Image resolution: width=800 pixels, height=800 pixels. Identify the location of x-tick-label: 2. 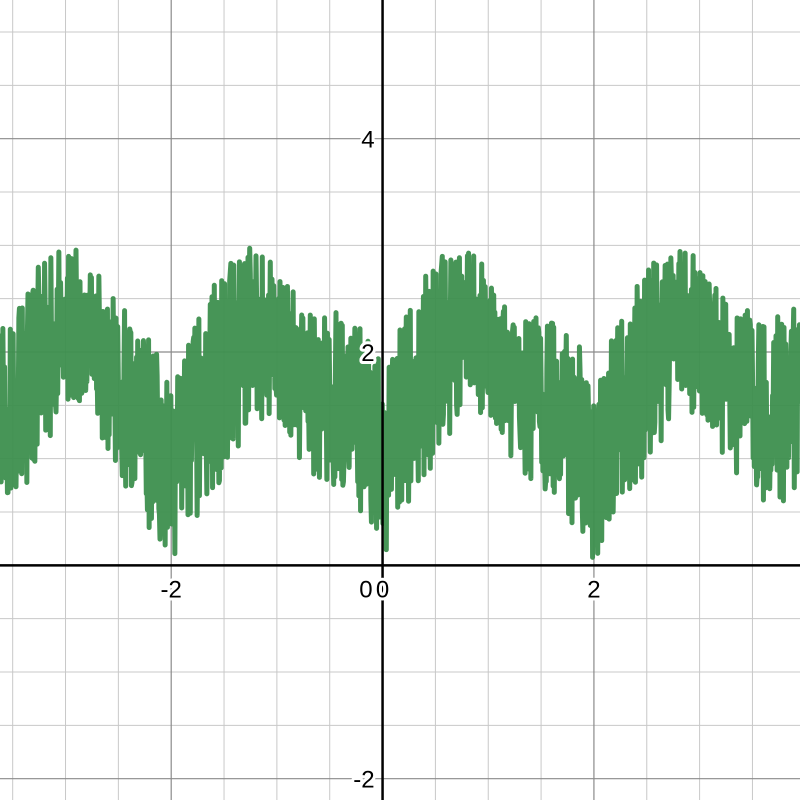
(593, 589).